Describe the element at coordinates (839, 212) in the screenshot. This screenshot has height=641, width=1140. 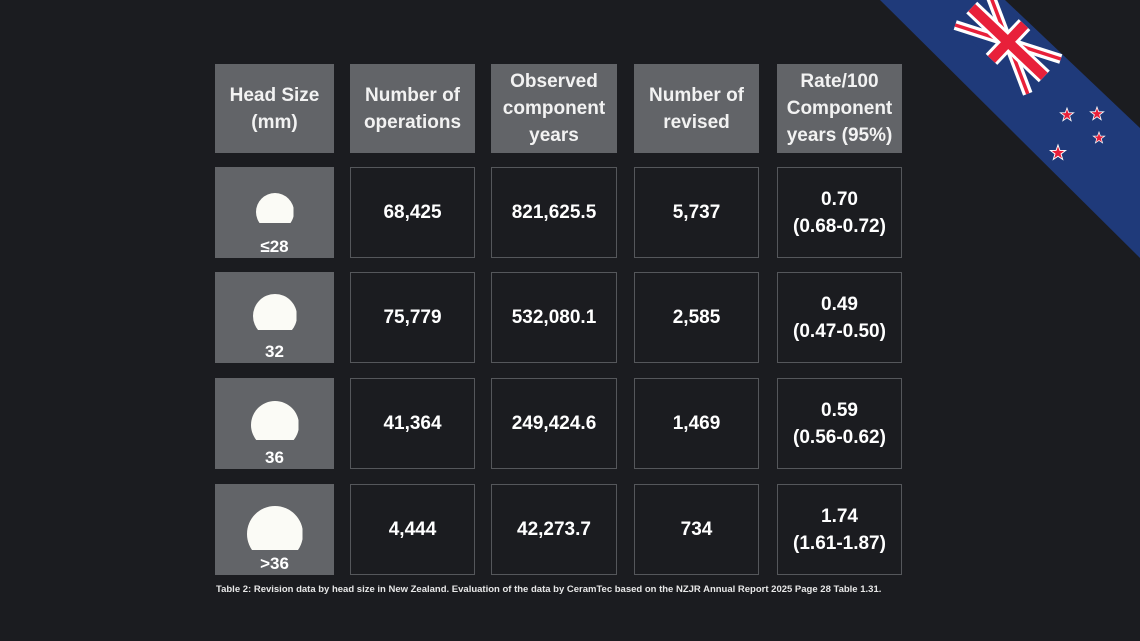
I see `rate-cell: 0.70 (0.68-0.72)` at that location.